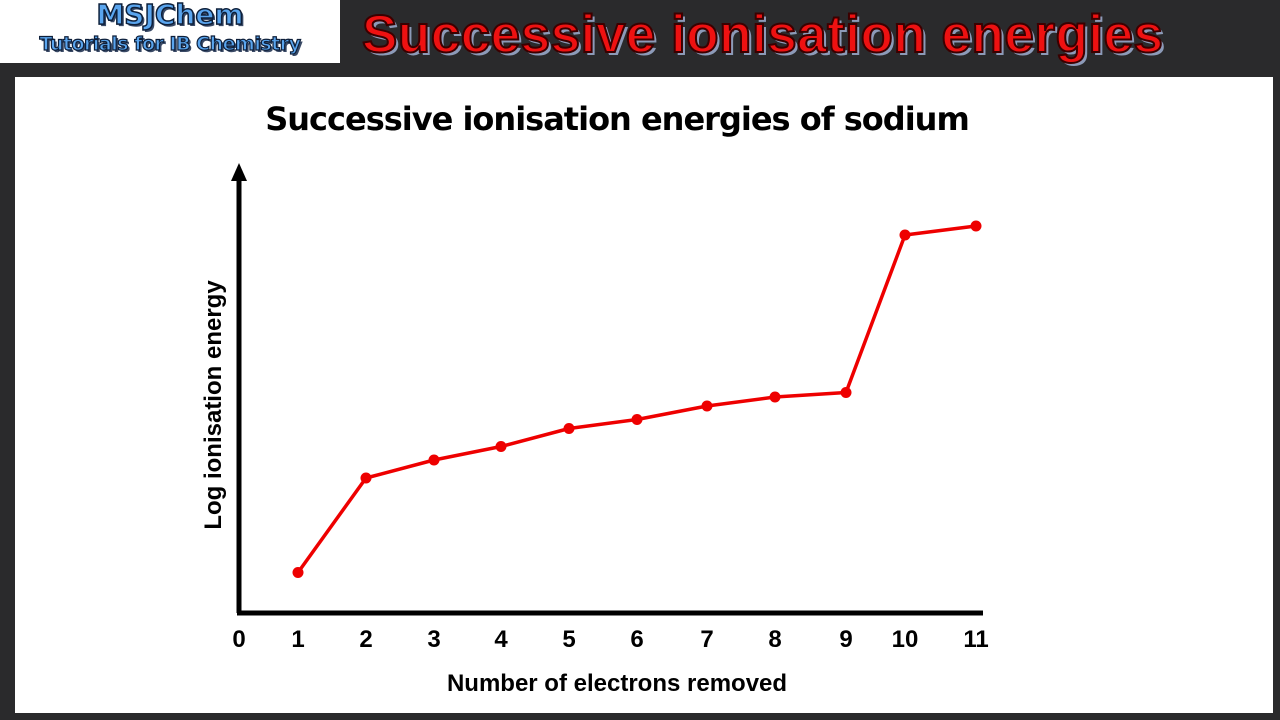 Image resolution: width=1280 pixels, height=720 pixels. Describe the element at coordinates (501, 639) in the screenshot. I see `x-tick-label: 4` at that location.